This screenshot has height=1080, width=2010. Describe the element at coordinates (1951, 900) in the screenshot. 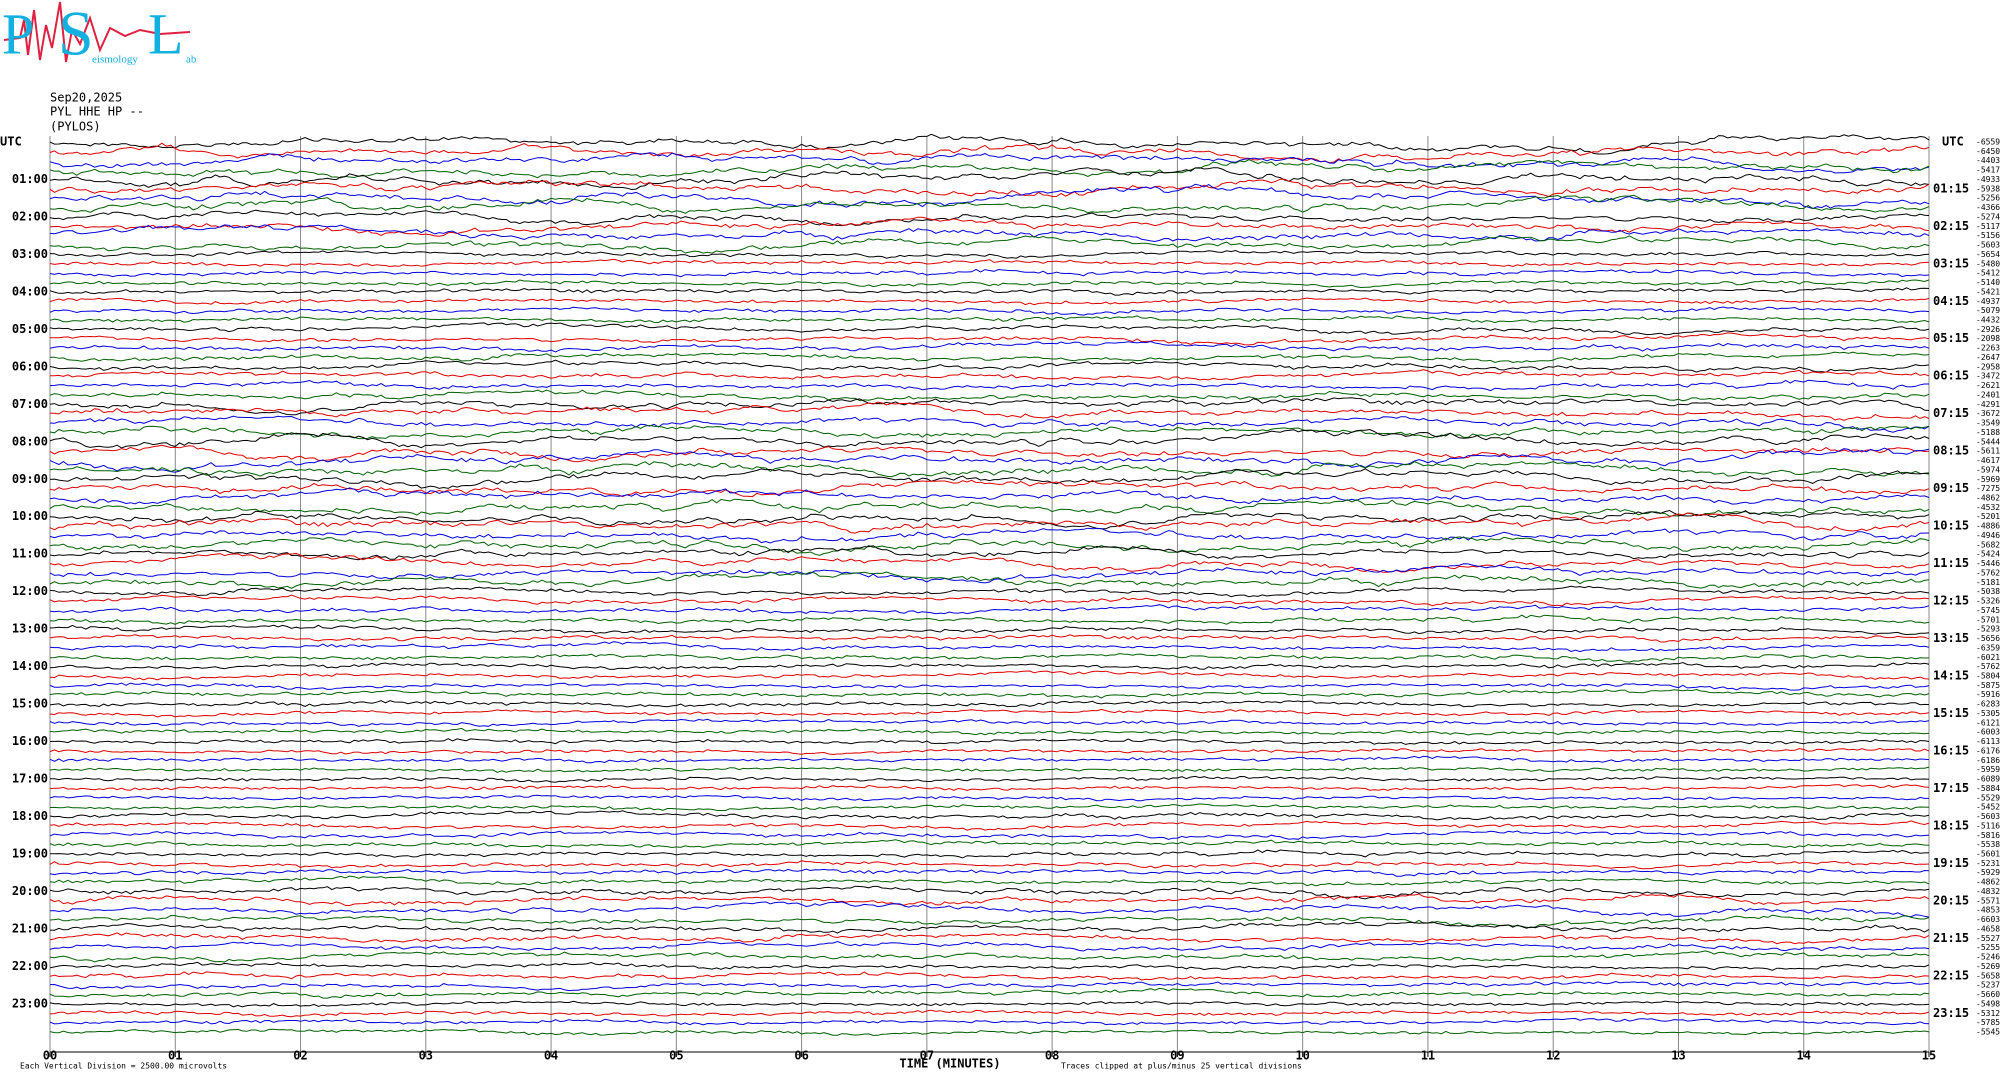

I see `time-label: 20:15` at that location.